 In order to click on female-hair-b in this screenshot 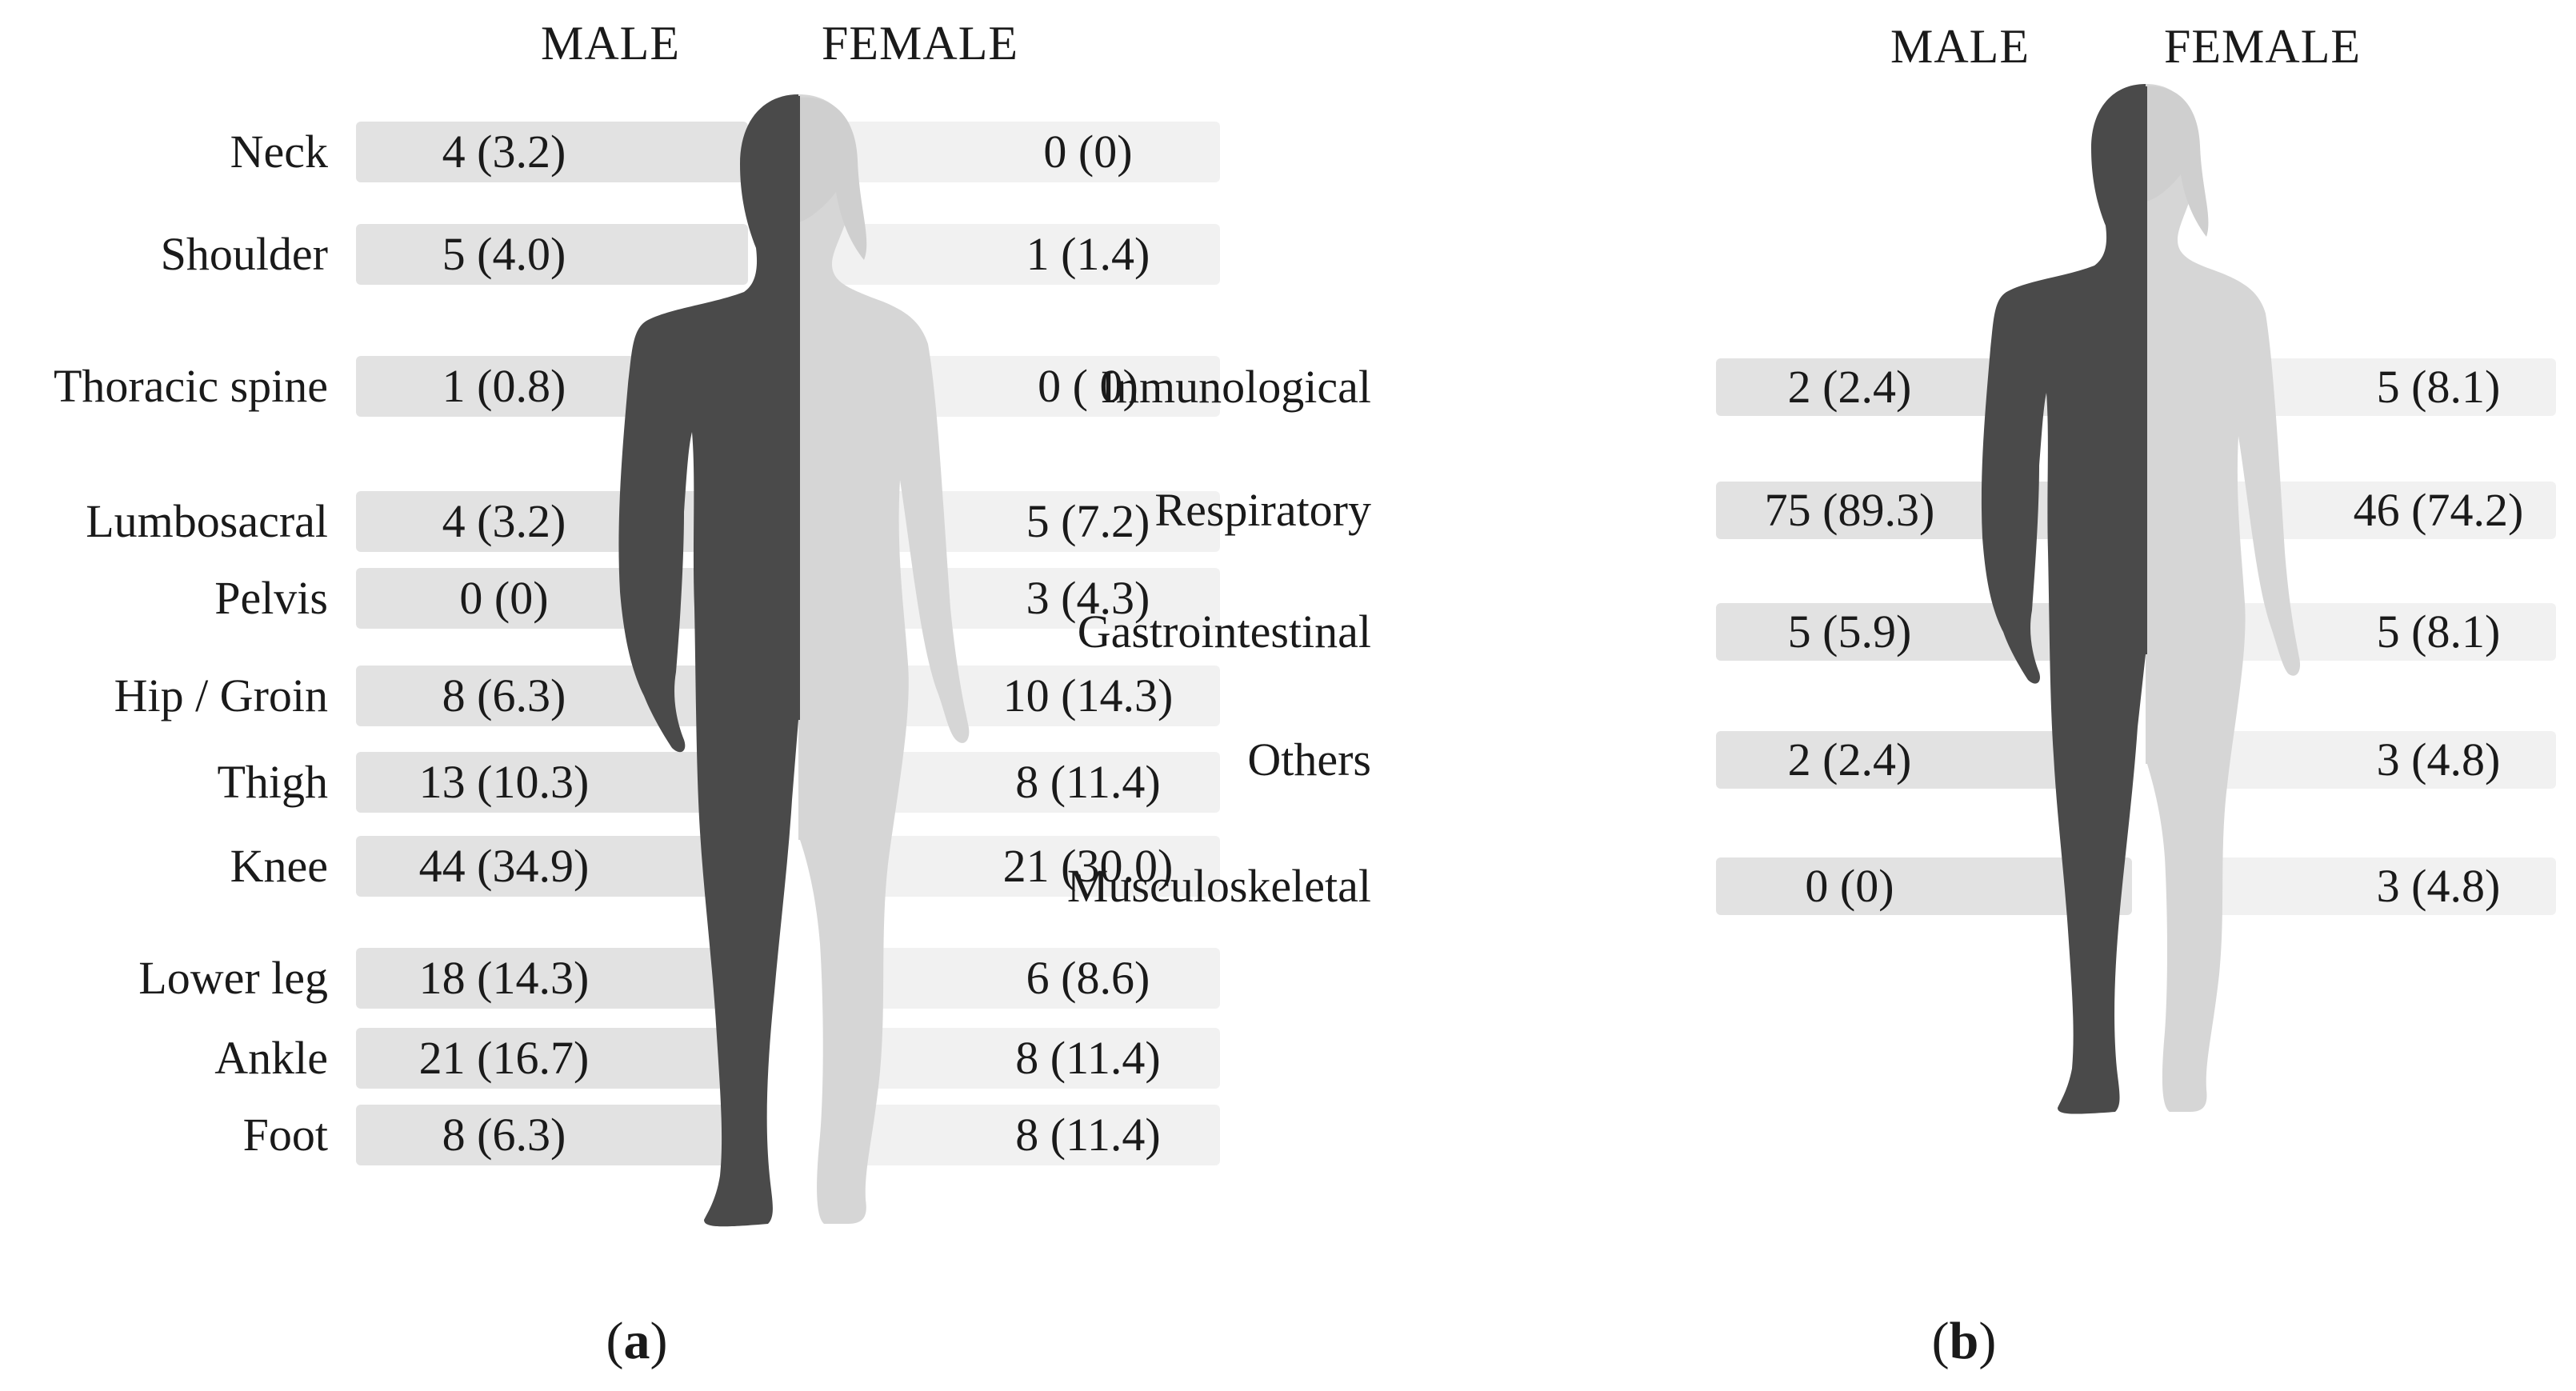, I will do `click(2177, 161)`.